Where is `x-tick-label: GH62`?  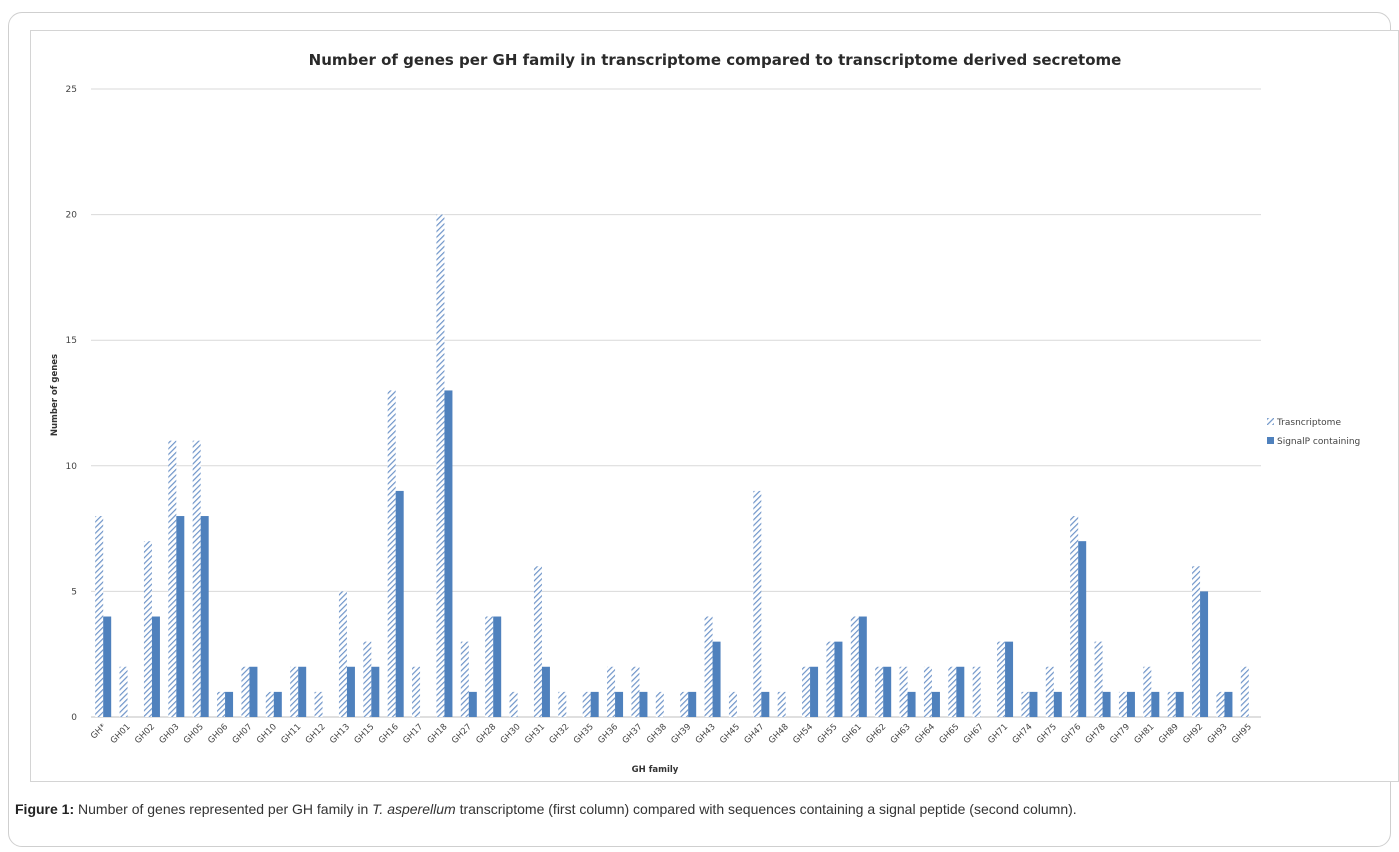
x-tick-label: GH62 is located at coordinates (876, 734).